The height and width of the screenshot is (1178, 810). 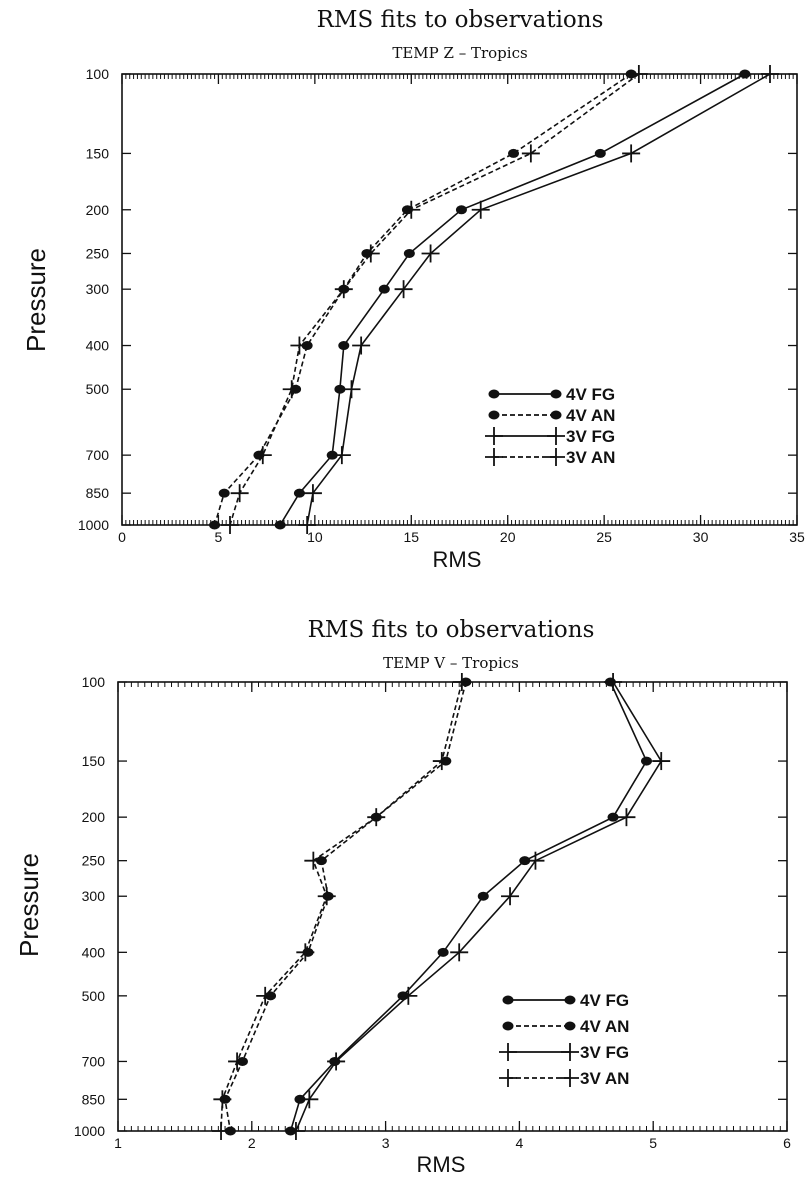 I want to click on series-line, so click(x=345, y=906).